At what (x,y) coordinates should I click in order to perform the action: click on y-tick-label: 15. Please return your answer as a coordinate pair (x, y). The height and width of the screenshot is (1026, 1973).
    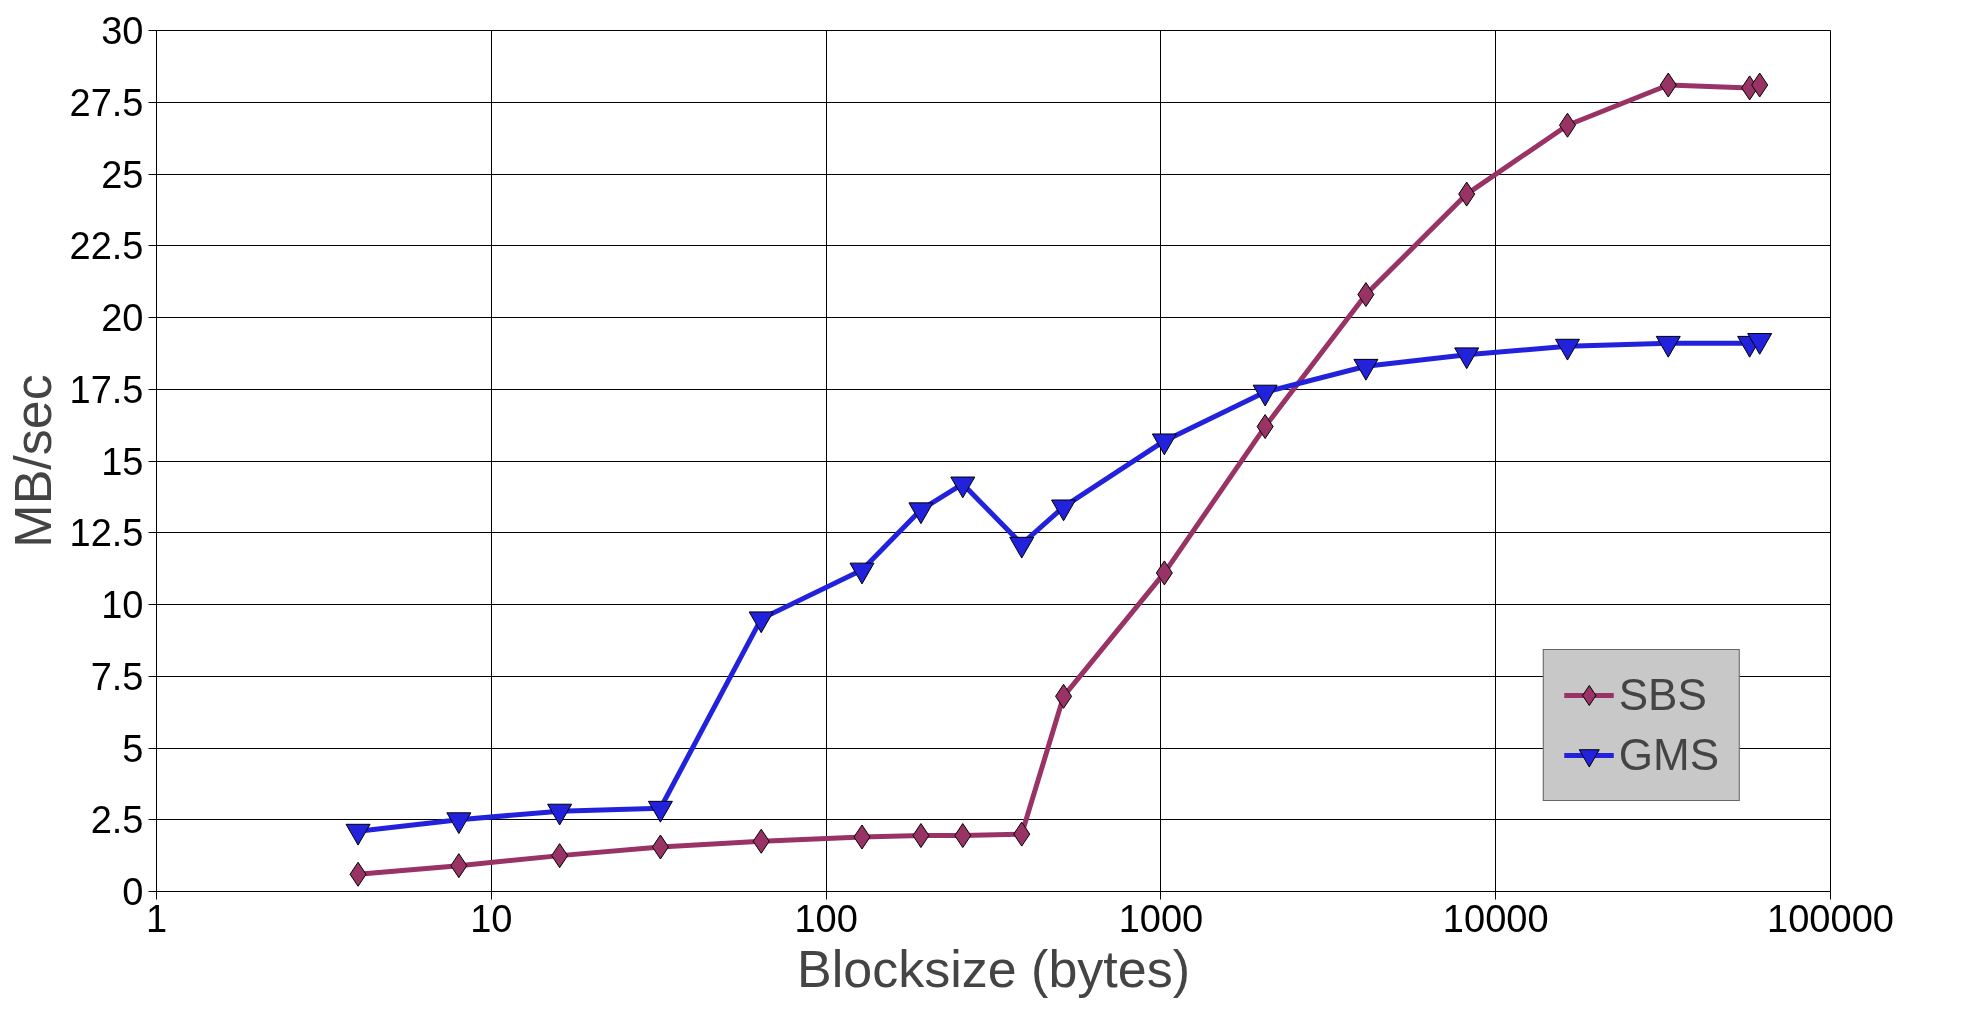
    Looking at the image, I should click on (122, 461).